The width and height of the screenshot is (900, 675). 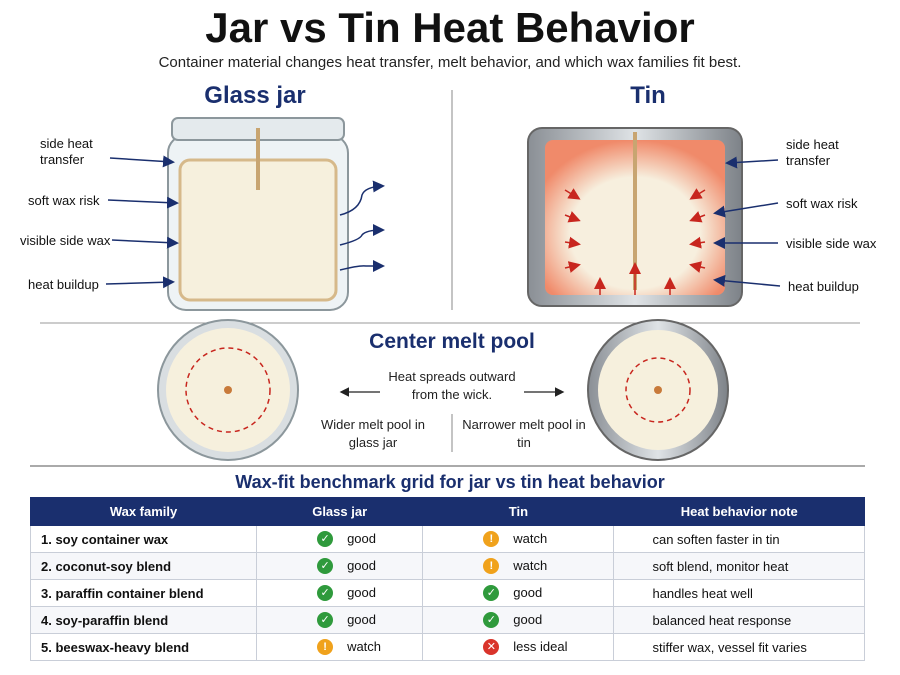 What do you see at coordinates (739, 647) in the screenshot?
I see `heat-note: stiffer wax, vessel fit varies` at bounding box center [739, 647].